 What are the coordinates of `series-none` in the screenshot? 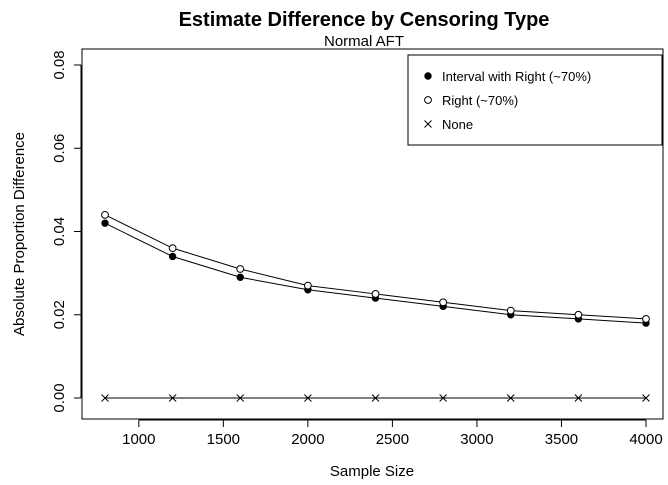 It's located at (375, 398).